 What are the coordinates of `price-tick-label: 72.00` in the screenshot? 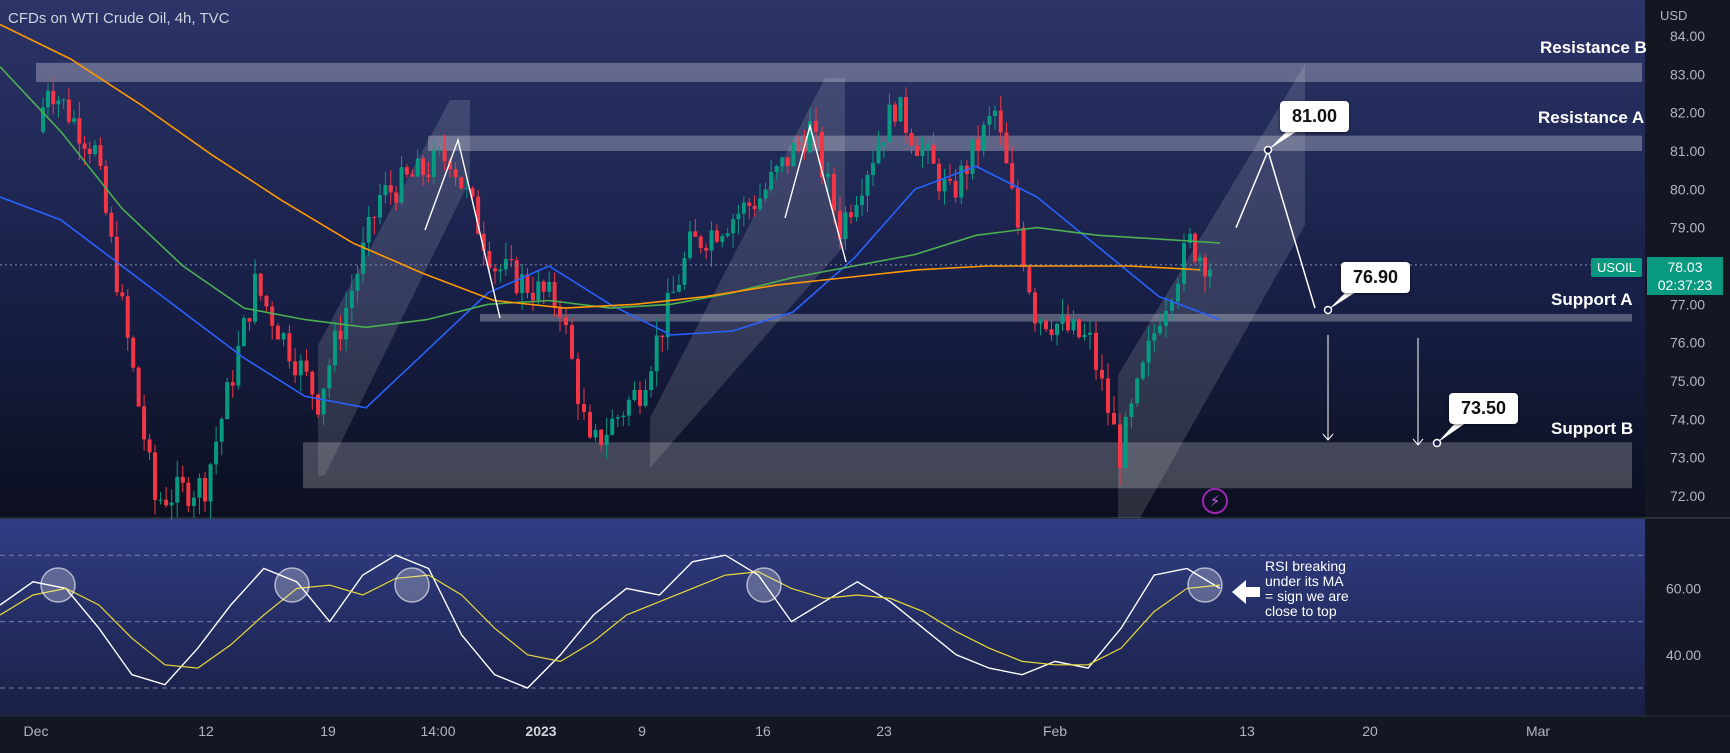 It's located at (1687, 496).